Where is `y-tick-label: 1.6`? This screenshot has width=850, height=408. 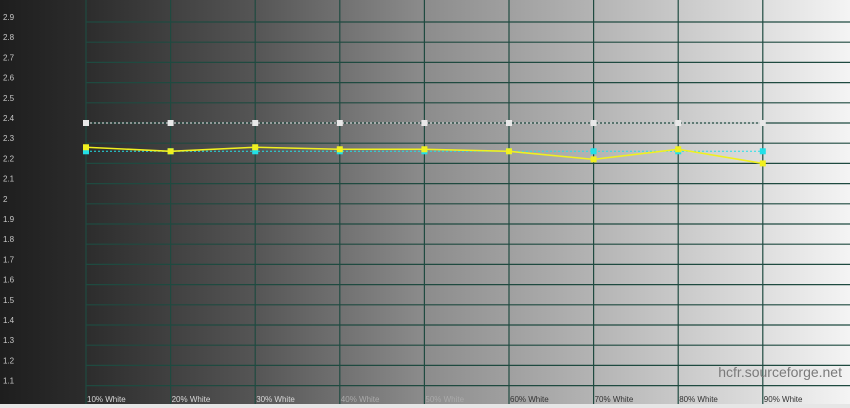
y-tick-label: 1.6 is located at coordinates (9, 280).